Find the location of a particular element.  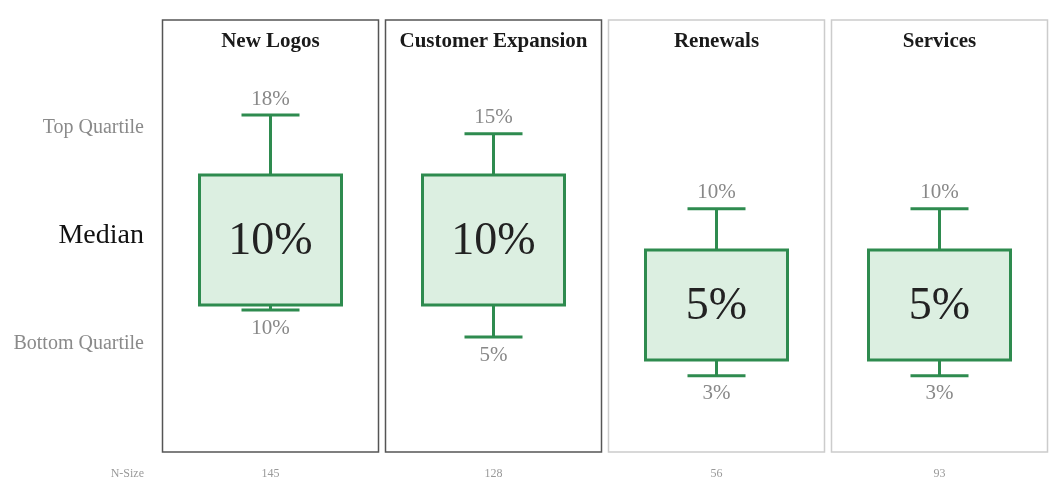

data-label: 145 is located at coordinates (270, 473).